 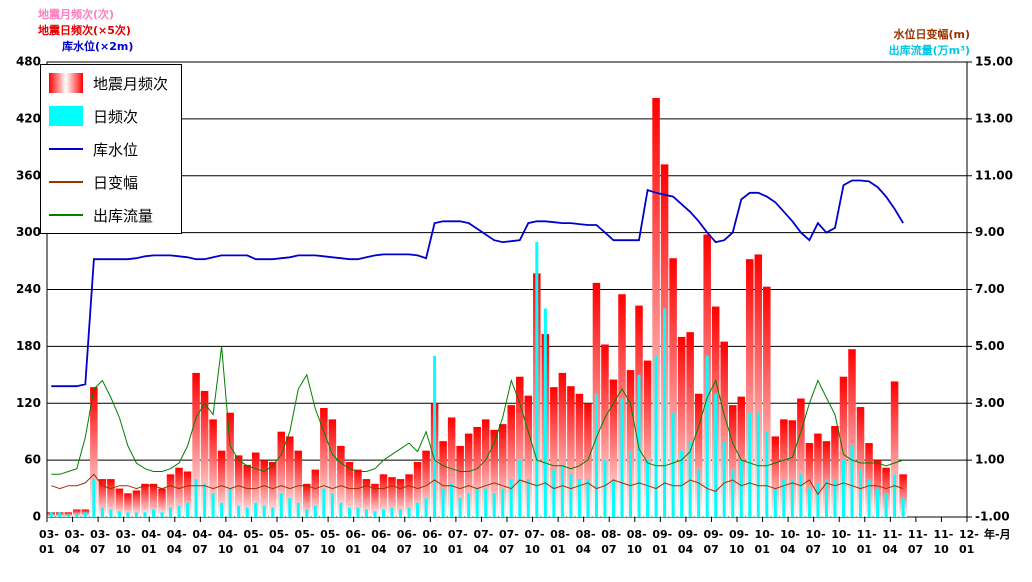 I want to click on y-tick-label: 300, so click(x=28, y=232).